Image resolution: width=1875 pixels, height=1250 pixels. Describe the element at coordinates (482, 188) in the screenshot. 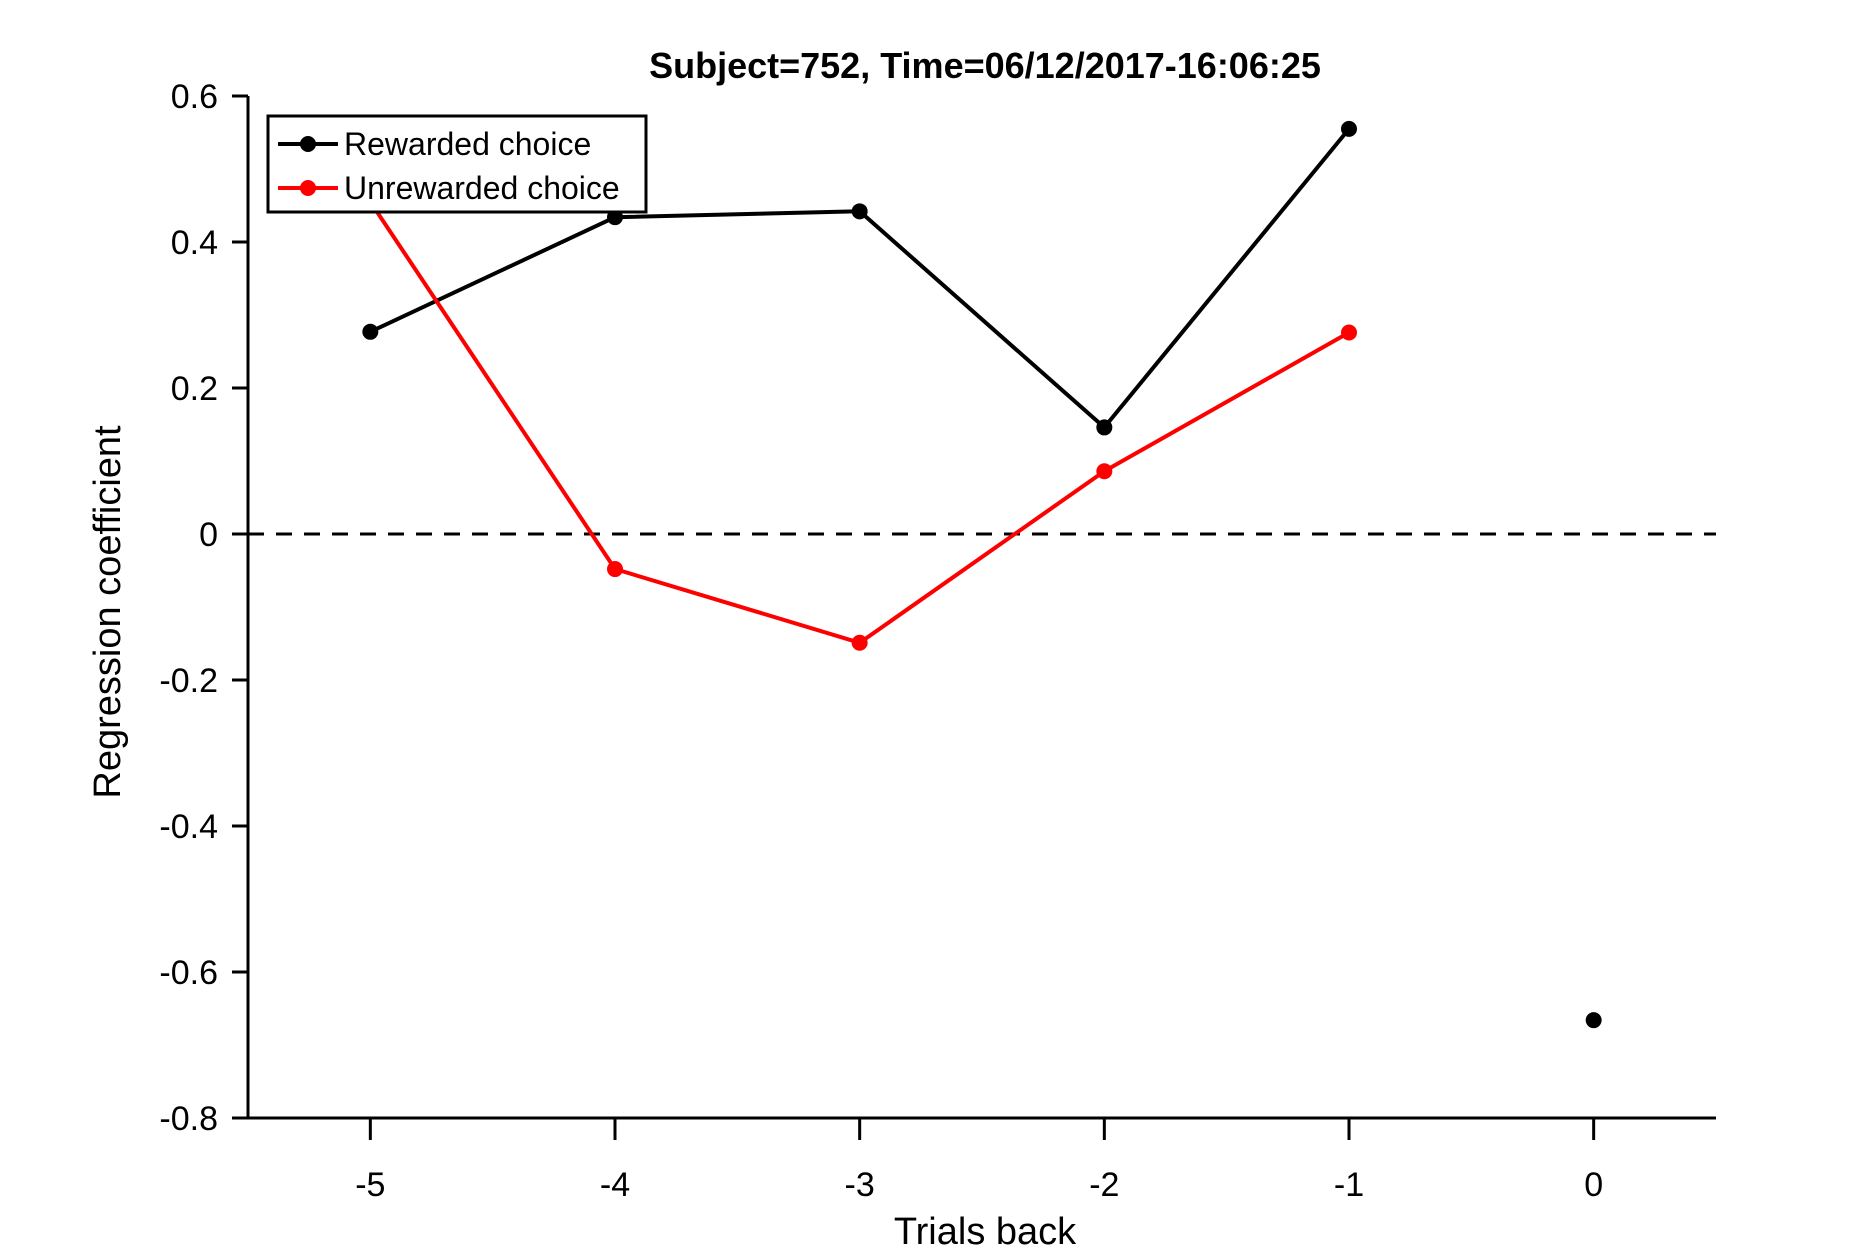

I see `legend-label-unrewarded-choice: Unrewarded choice` at that location.